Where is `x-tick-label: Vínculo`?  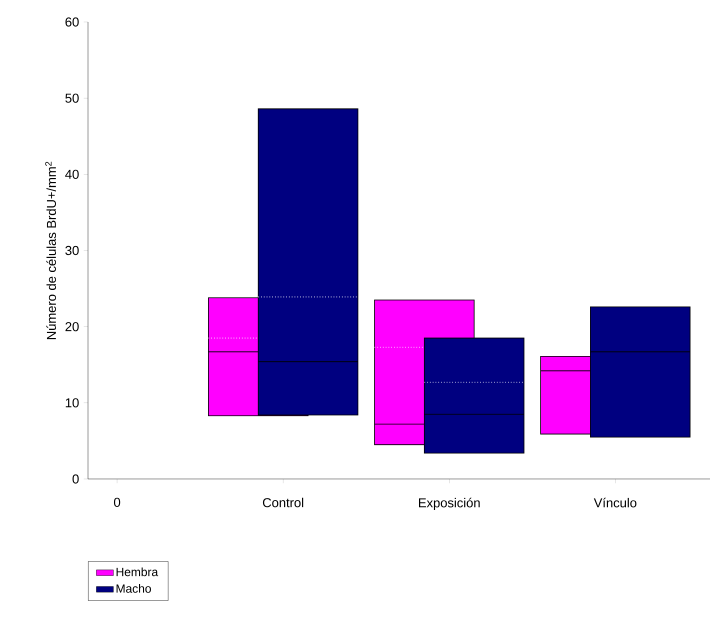 x-tick-label: Vínculo is located at coordinates (615, 503).